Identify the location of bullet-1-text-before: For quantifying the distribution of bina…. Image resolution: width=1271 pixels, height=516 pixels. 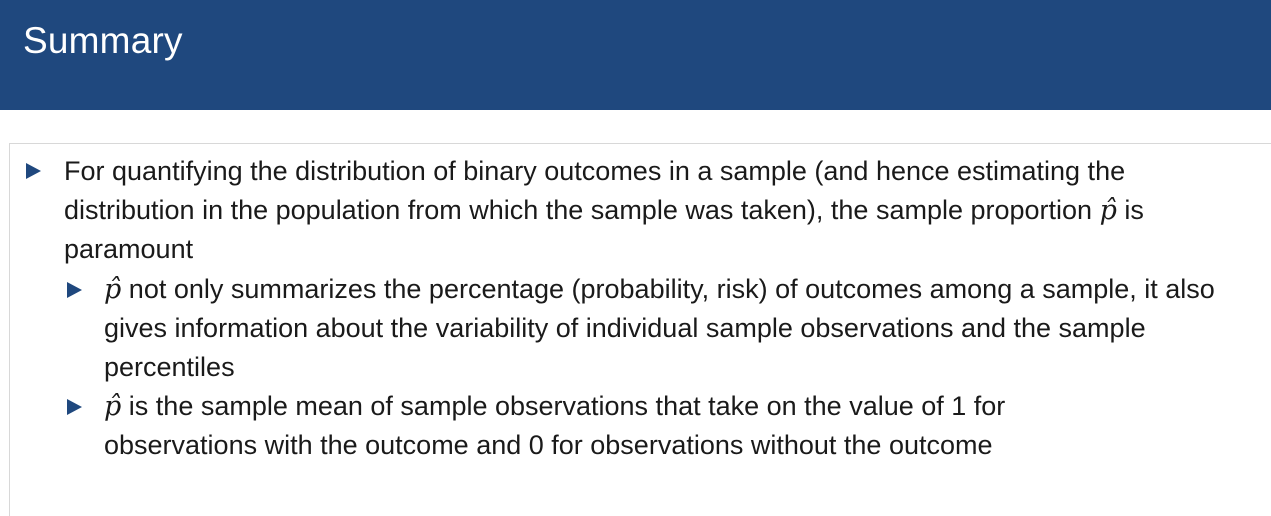
(595, 190).